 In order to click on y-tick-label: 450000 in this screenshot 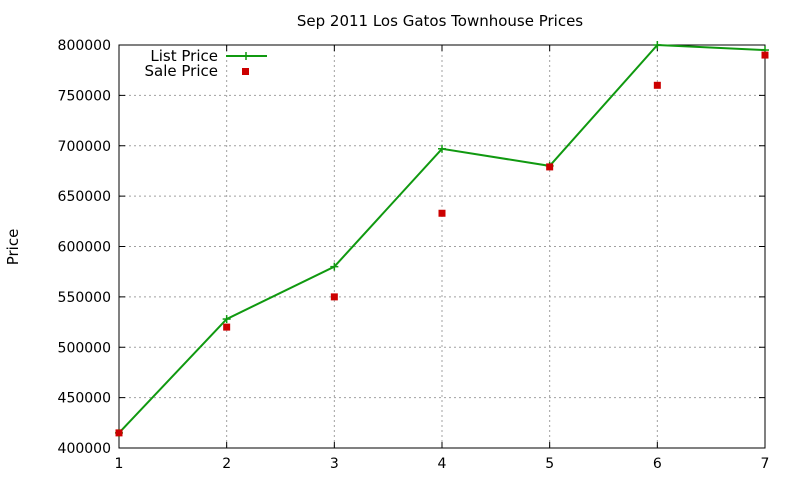, I will do `click(84, 399)`.